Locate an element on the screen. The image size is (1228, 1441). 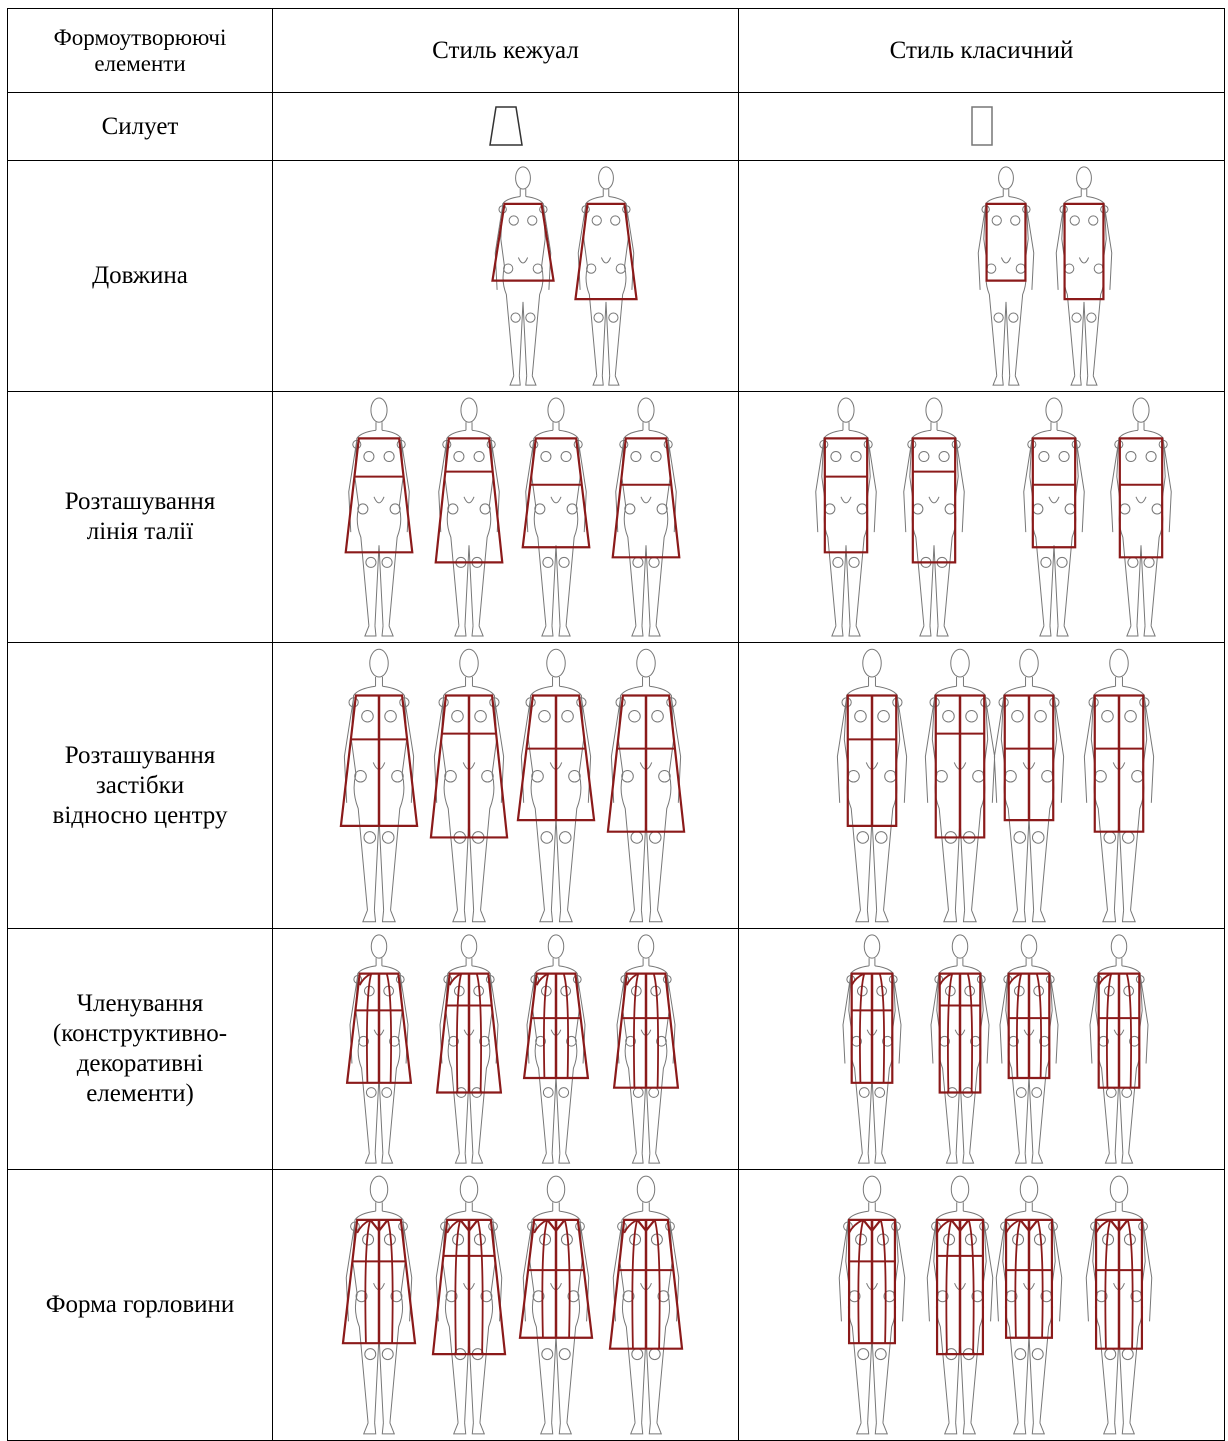
silhouette-icon is located at coordinates (982, 126).